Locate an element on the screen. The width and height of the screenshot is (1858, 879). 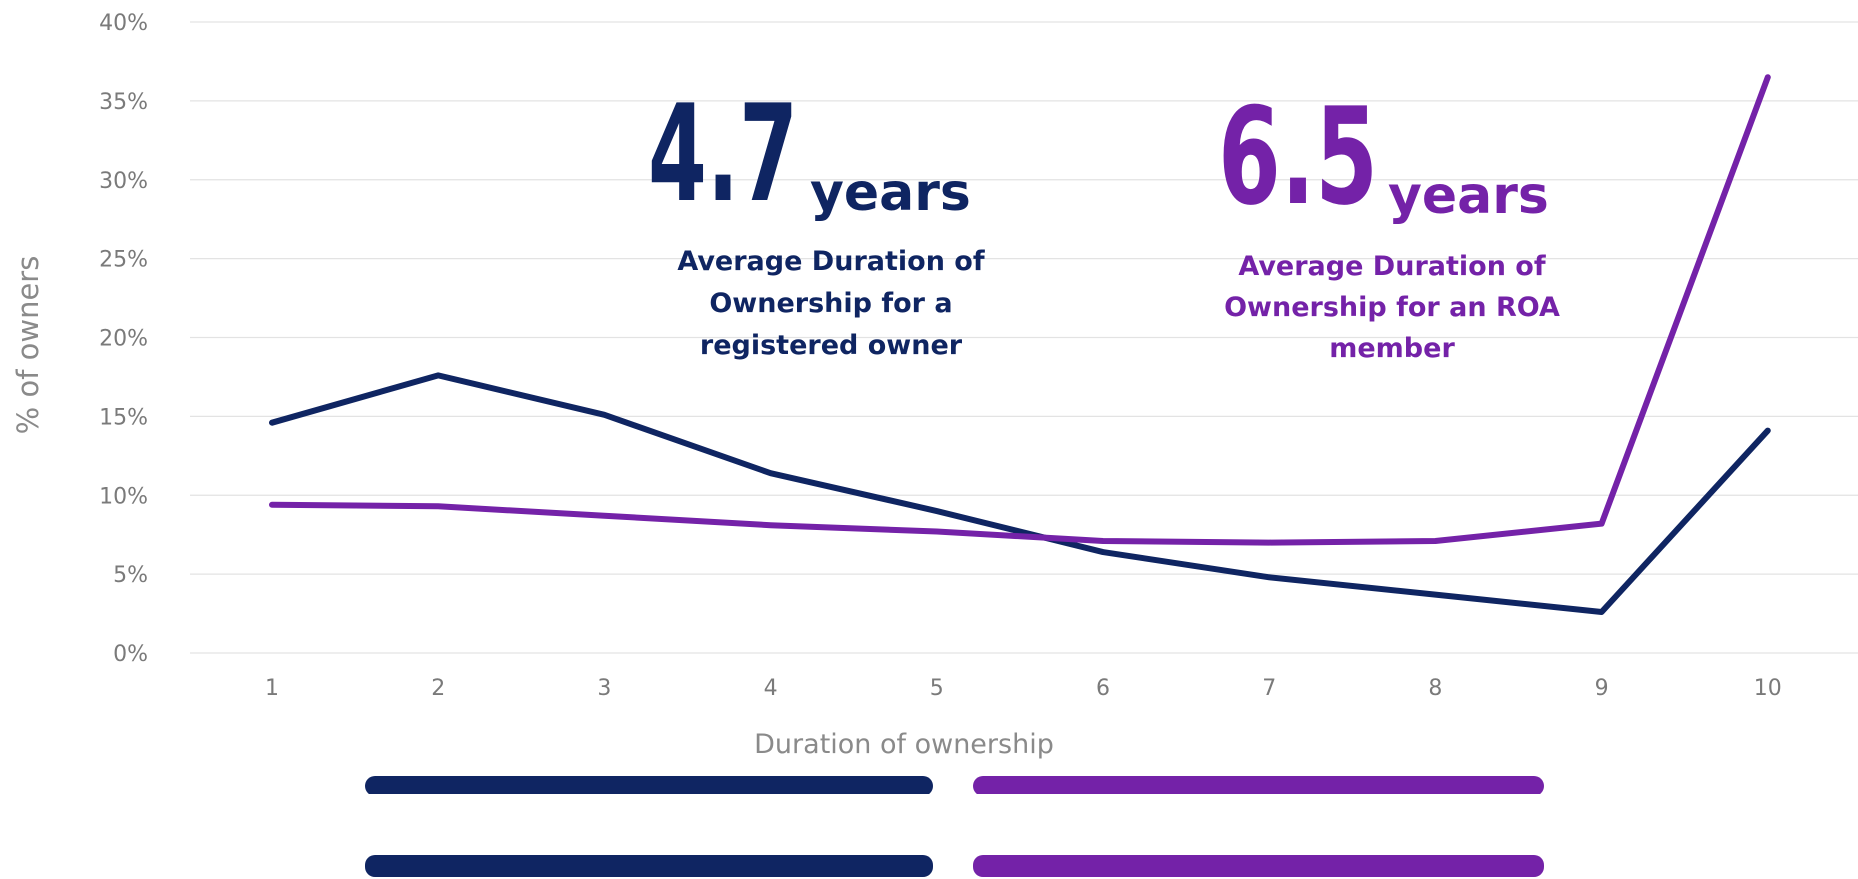
legend-swatch-registered-top is located at coordinates (649, 786).